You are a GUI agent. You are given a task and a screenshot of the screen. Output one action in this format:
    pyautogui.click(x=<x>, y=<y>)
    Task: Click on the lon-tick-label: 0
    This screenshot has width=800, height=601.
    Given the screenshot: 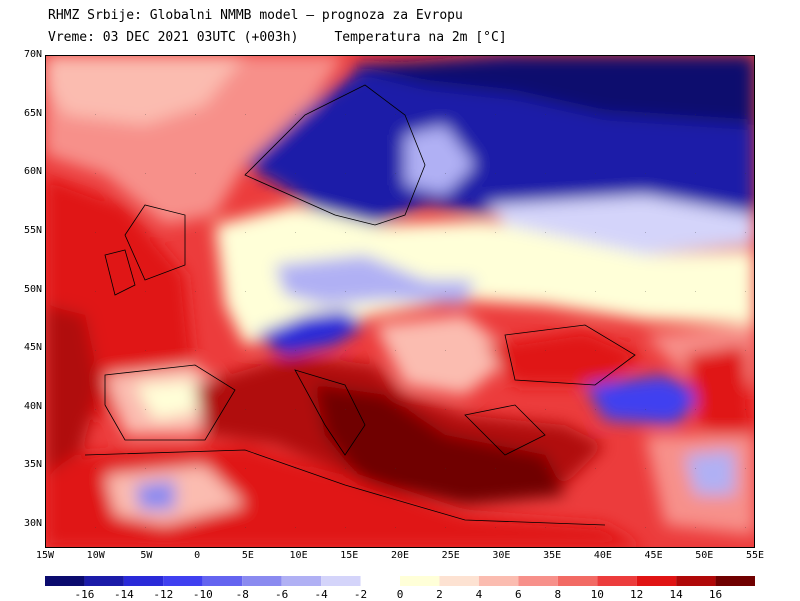 What is the action you would take?
    pyautogui.click(x=197, y=555)
    